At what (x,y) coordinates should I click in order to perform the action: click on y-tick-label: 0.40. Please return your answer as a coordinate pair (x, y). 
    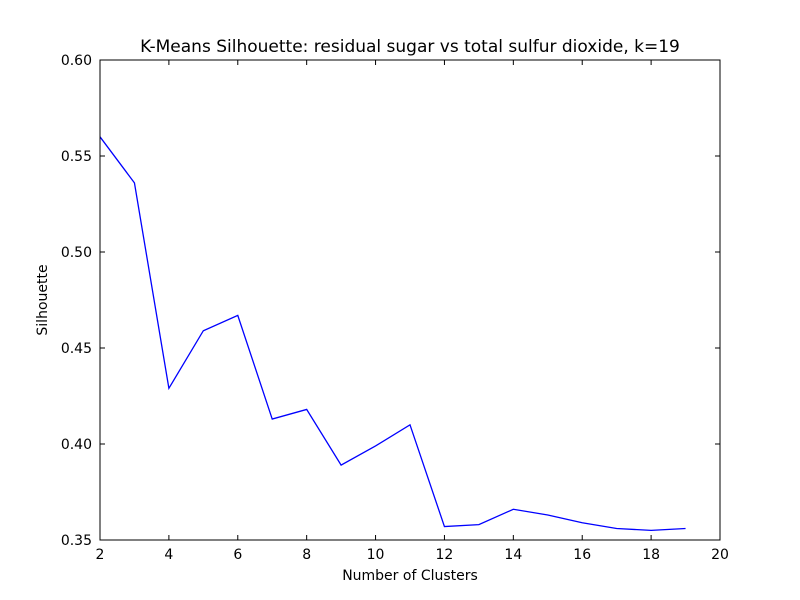
    Looking at the image, I should click on (76, 445).